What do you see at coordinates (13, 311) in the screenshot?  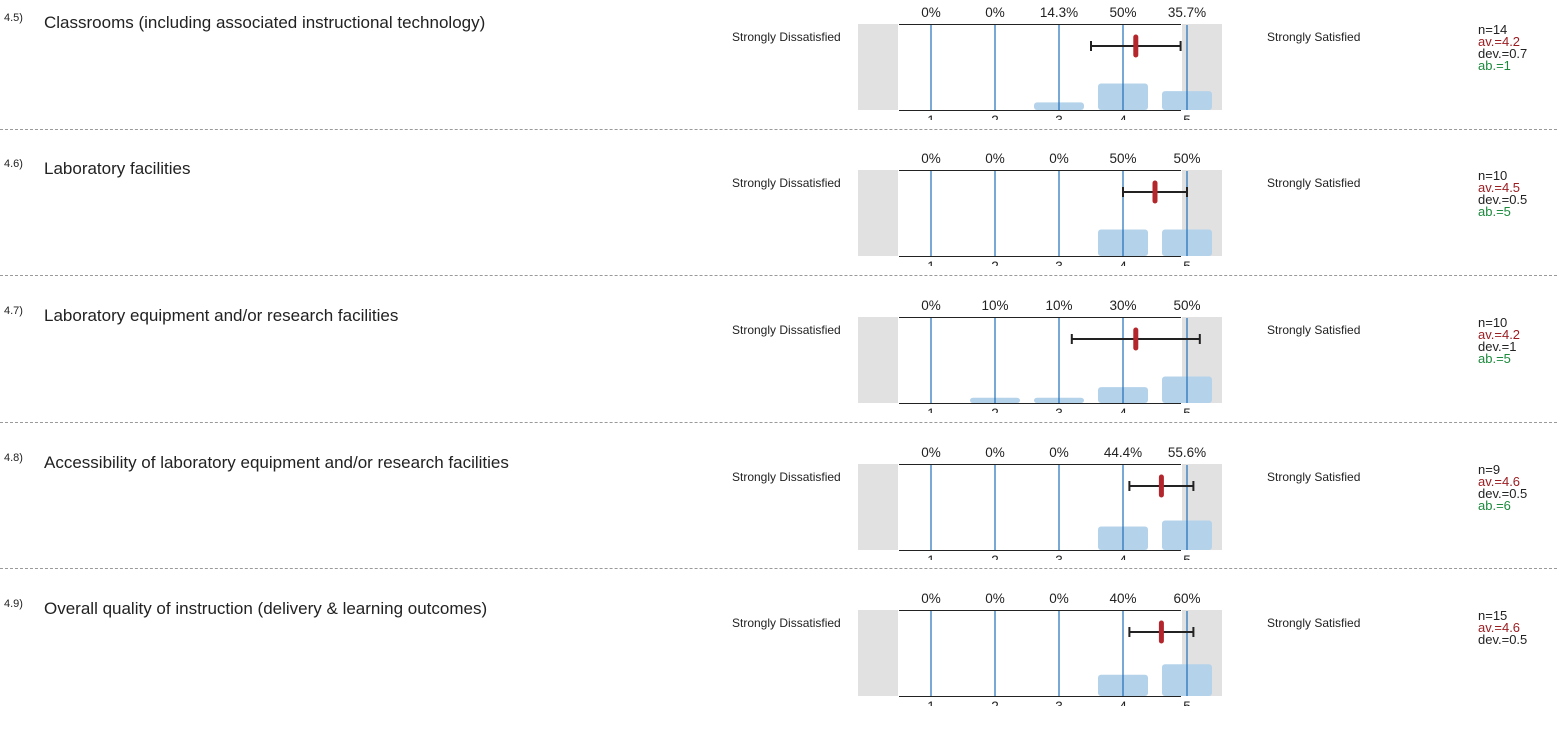 I see `question-number: 4.7)` at bounding box center [13, 311].